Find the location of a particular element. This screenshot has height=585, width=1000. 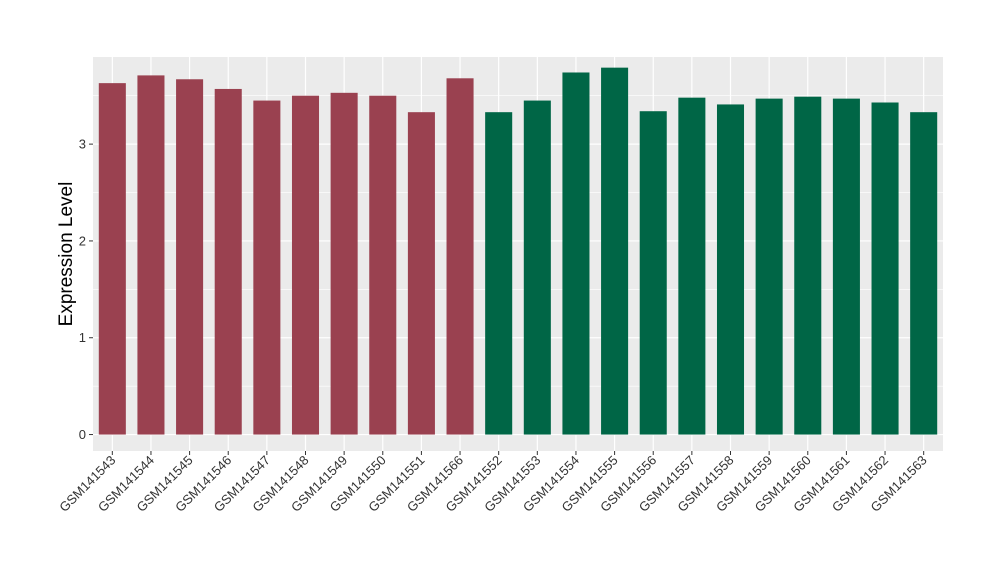

bar-GSM141555 is located at coordinates (615, 251).